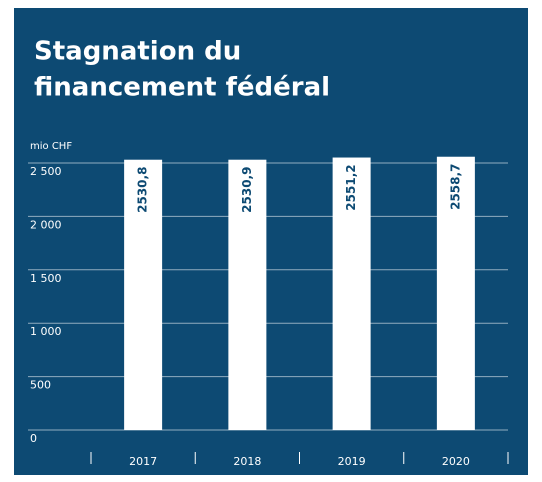 The image size is (542, 482). What do you see at coordinates (33, 438) in the screenshot?
I see `y-tick-label: 0` at bounding box center [33, 438].